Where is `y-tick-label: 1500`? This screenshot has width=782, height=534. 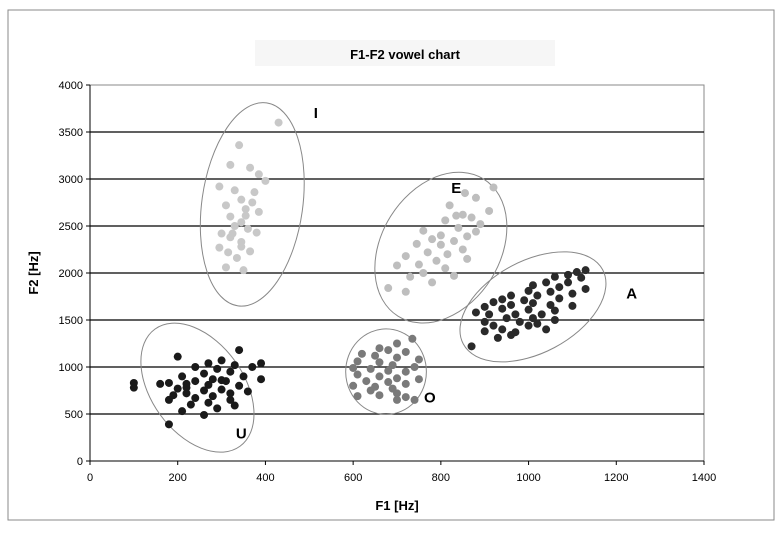 y-tick-label: 1500 is located at coordinates (71, 321).